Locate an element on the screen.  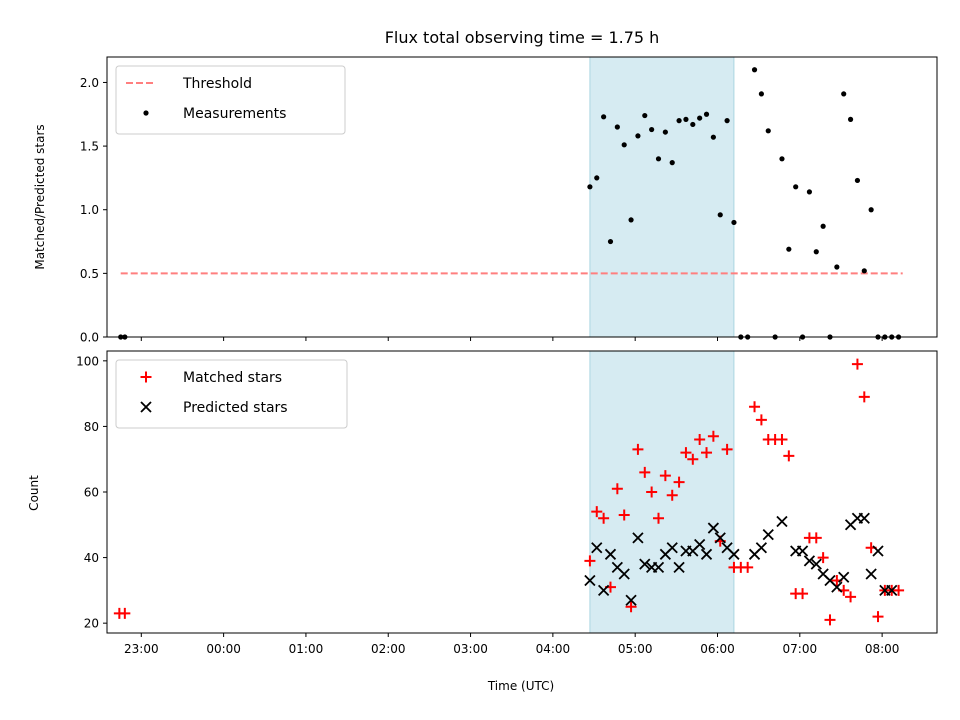
x-tick-label: 03:00 is located at coordinates (470, 649).